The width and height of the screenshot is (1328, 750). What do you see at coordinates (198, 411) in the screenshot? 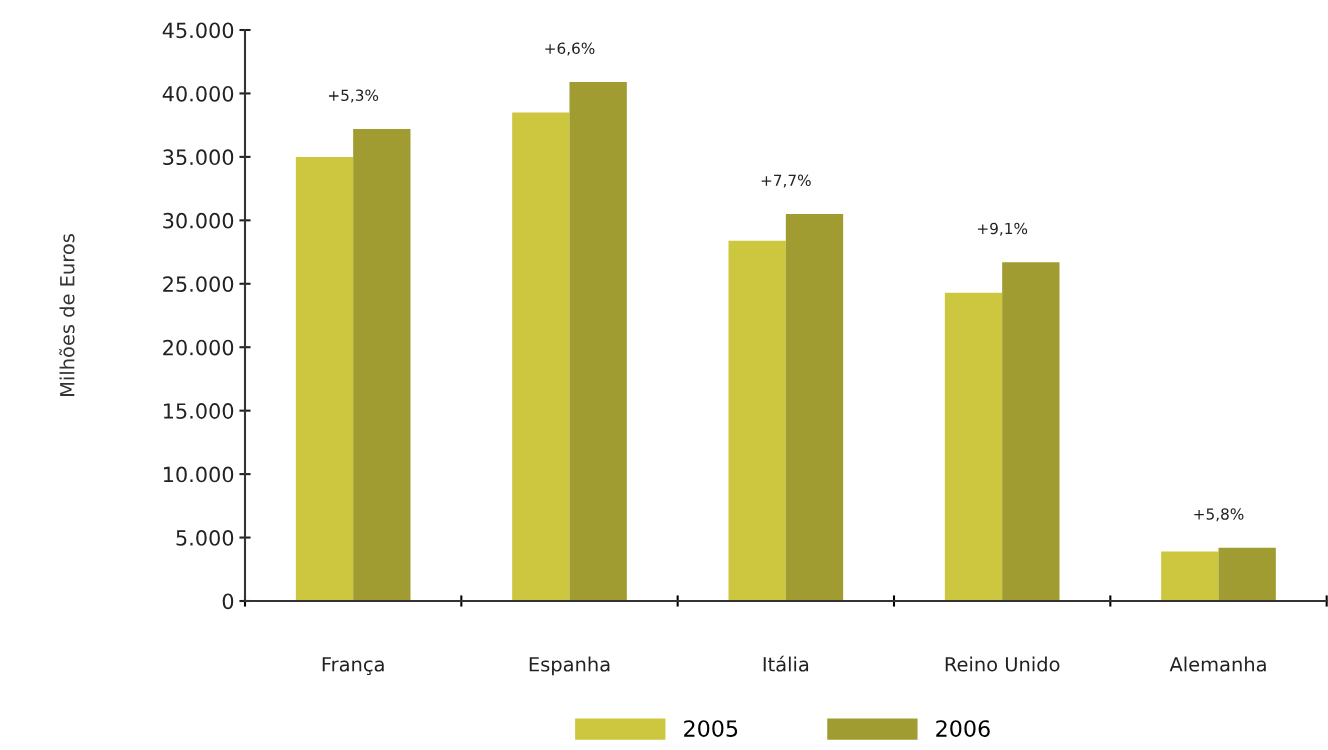
I see `y-tick-label: 15.000` at bounding box center [198, 411].